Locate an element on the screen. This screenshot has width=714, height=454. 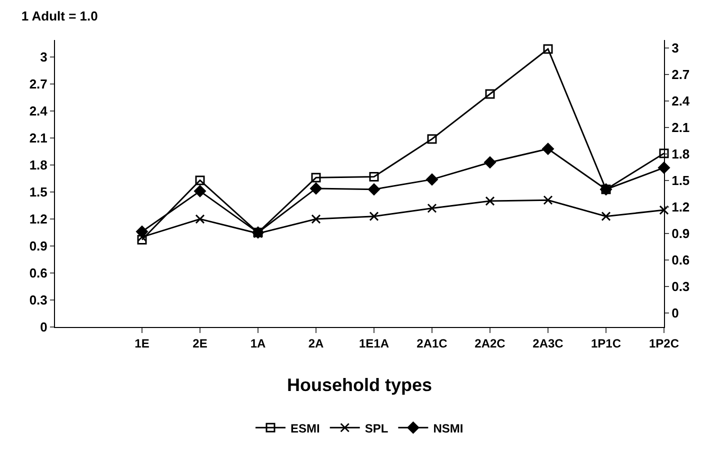
x-tick-label: 2A2C is located at coordinates (490, 343).